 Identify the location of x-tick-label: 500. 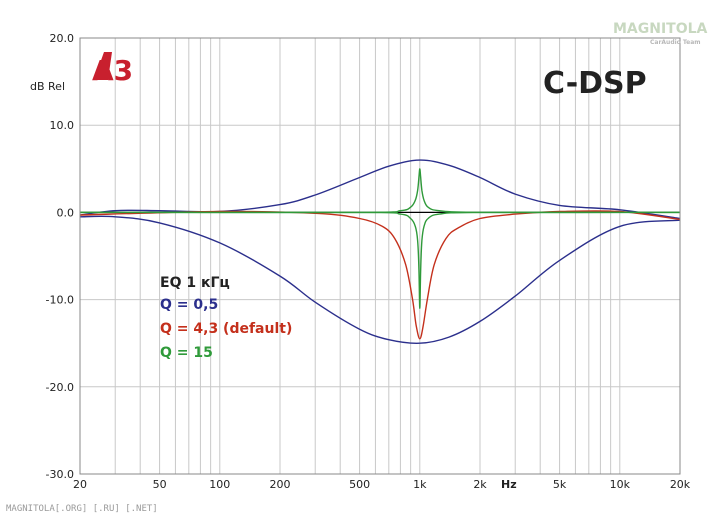
(359, 484).